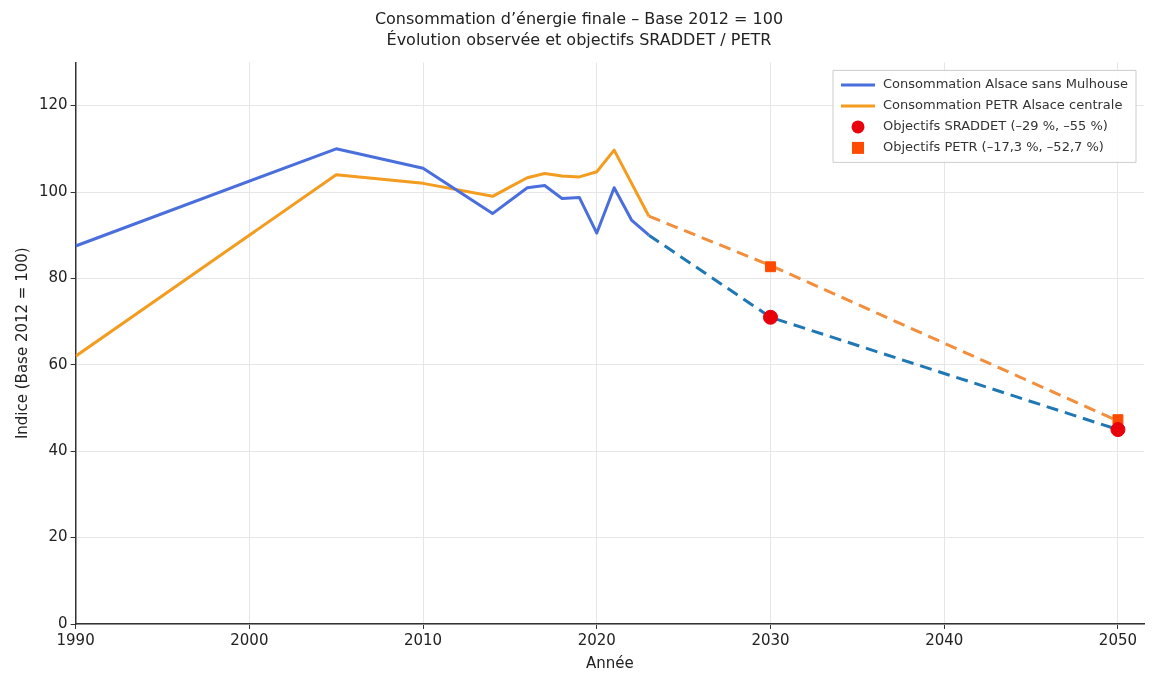 Image resolution: width=1152 pixels, height=679 pixels. What do you see at coordinates (579, 39) in the screenshot?
I see `chart-subtitle: Évolution observée et objectifs SRADDET / PETR` at bounding box center [579, 39].